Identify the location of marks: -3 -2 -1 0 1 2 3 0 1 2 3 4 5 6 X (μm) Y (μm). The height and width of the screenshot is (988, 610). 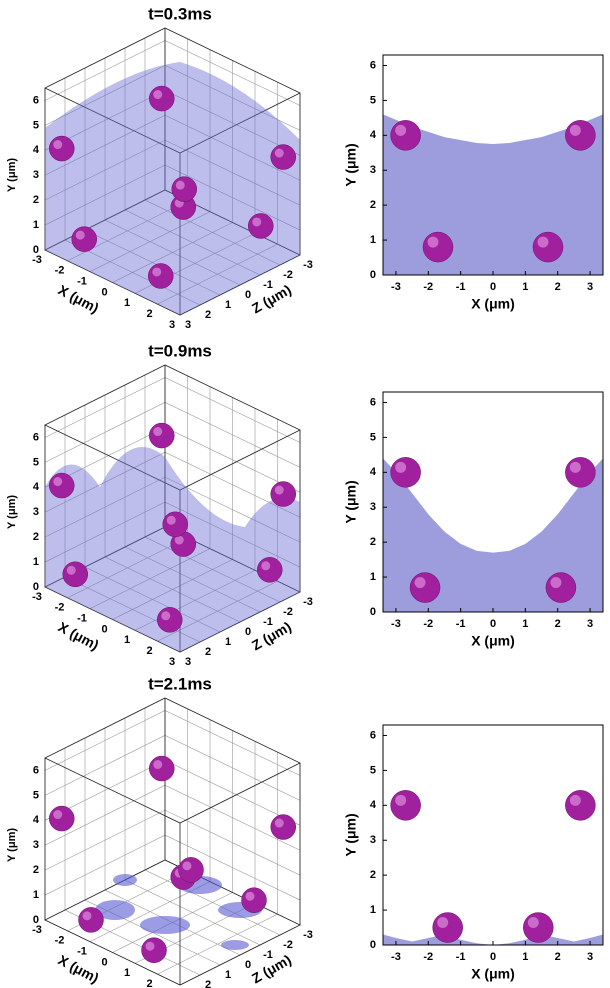
(473, 183).